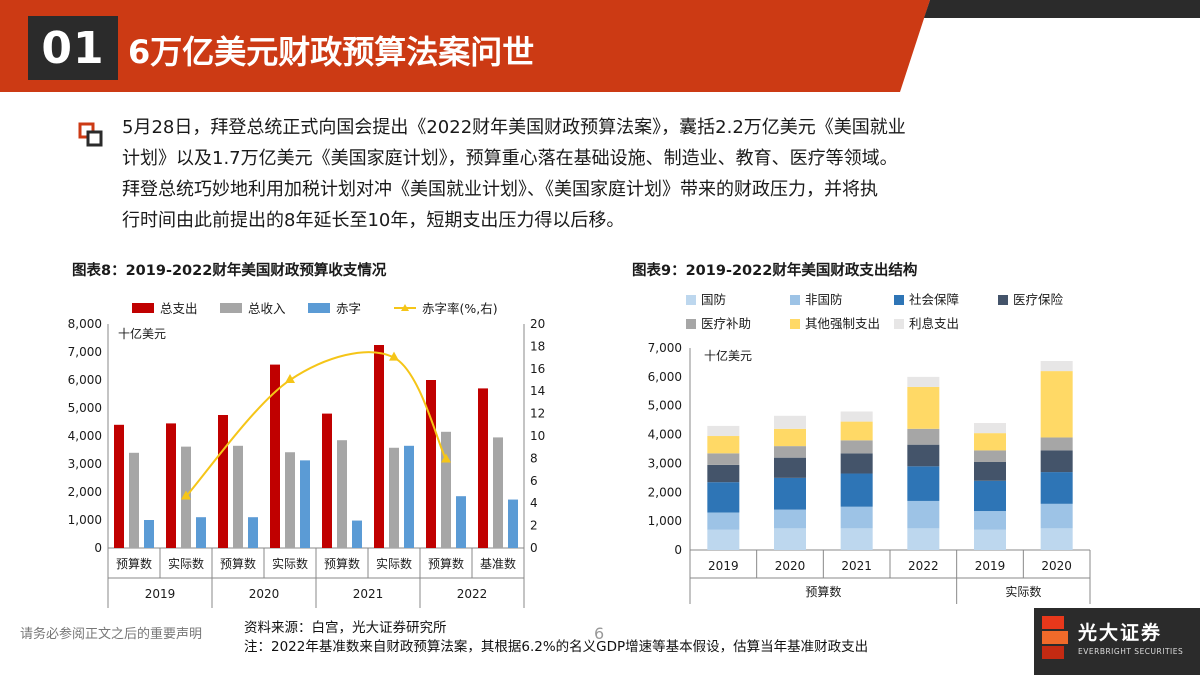 The height and width of the screenshot is (675, 1200). Describe the element at coordinates (665, 348) in the screenshot. I see `y-tick: 7,000` at that location.